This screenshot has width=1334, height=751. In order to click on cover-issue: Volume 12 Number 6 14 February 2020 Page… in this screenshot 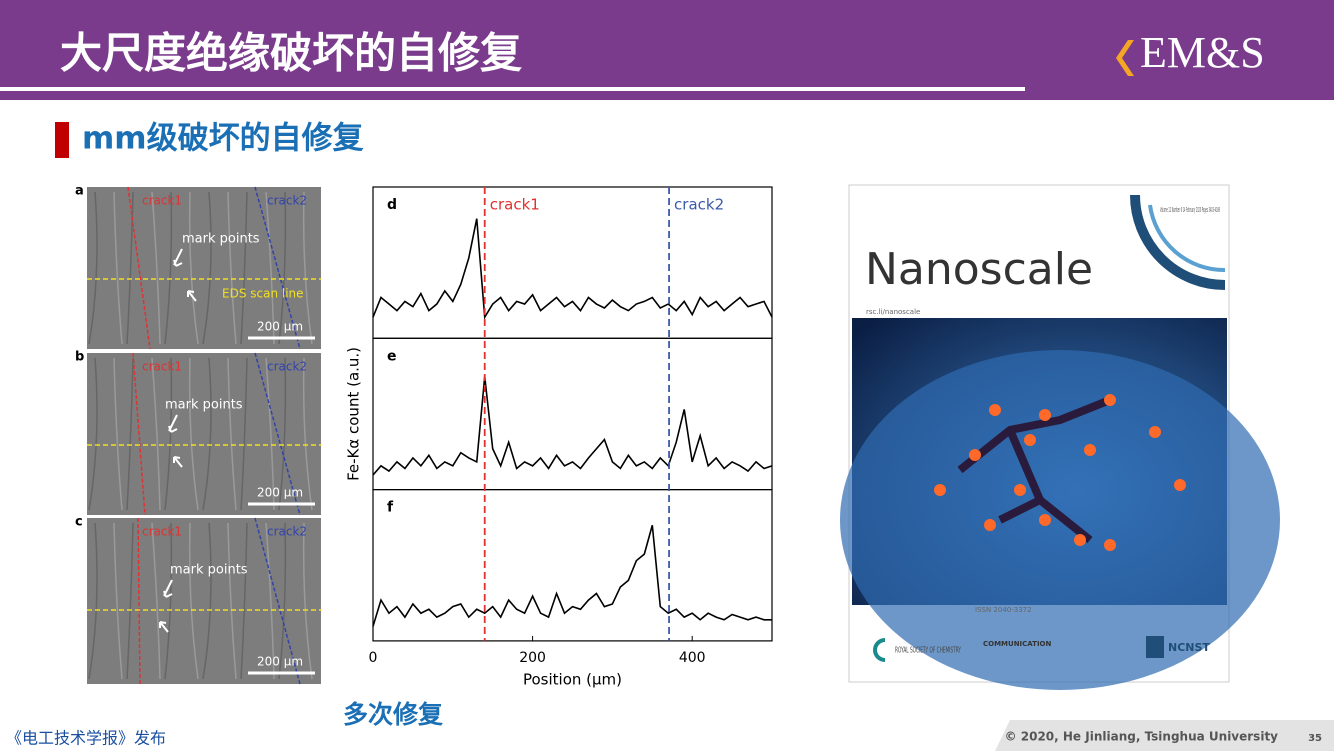, I will do `click(1190, 210)`.